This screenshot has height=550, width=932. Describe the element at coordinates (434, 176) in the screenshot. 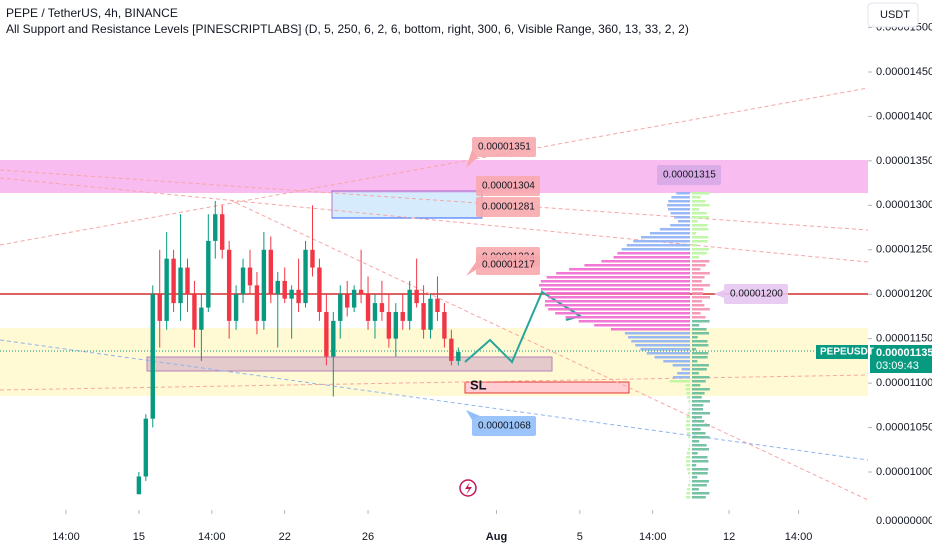

I see `resistance-zone` at that location.